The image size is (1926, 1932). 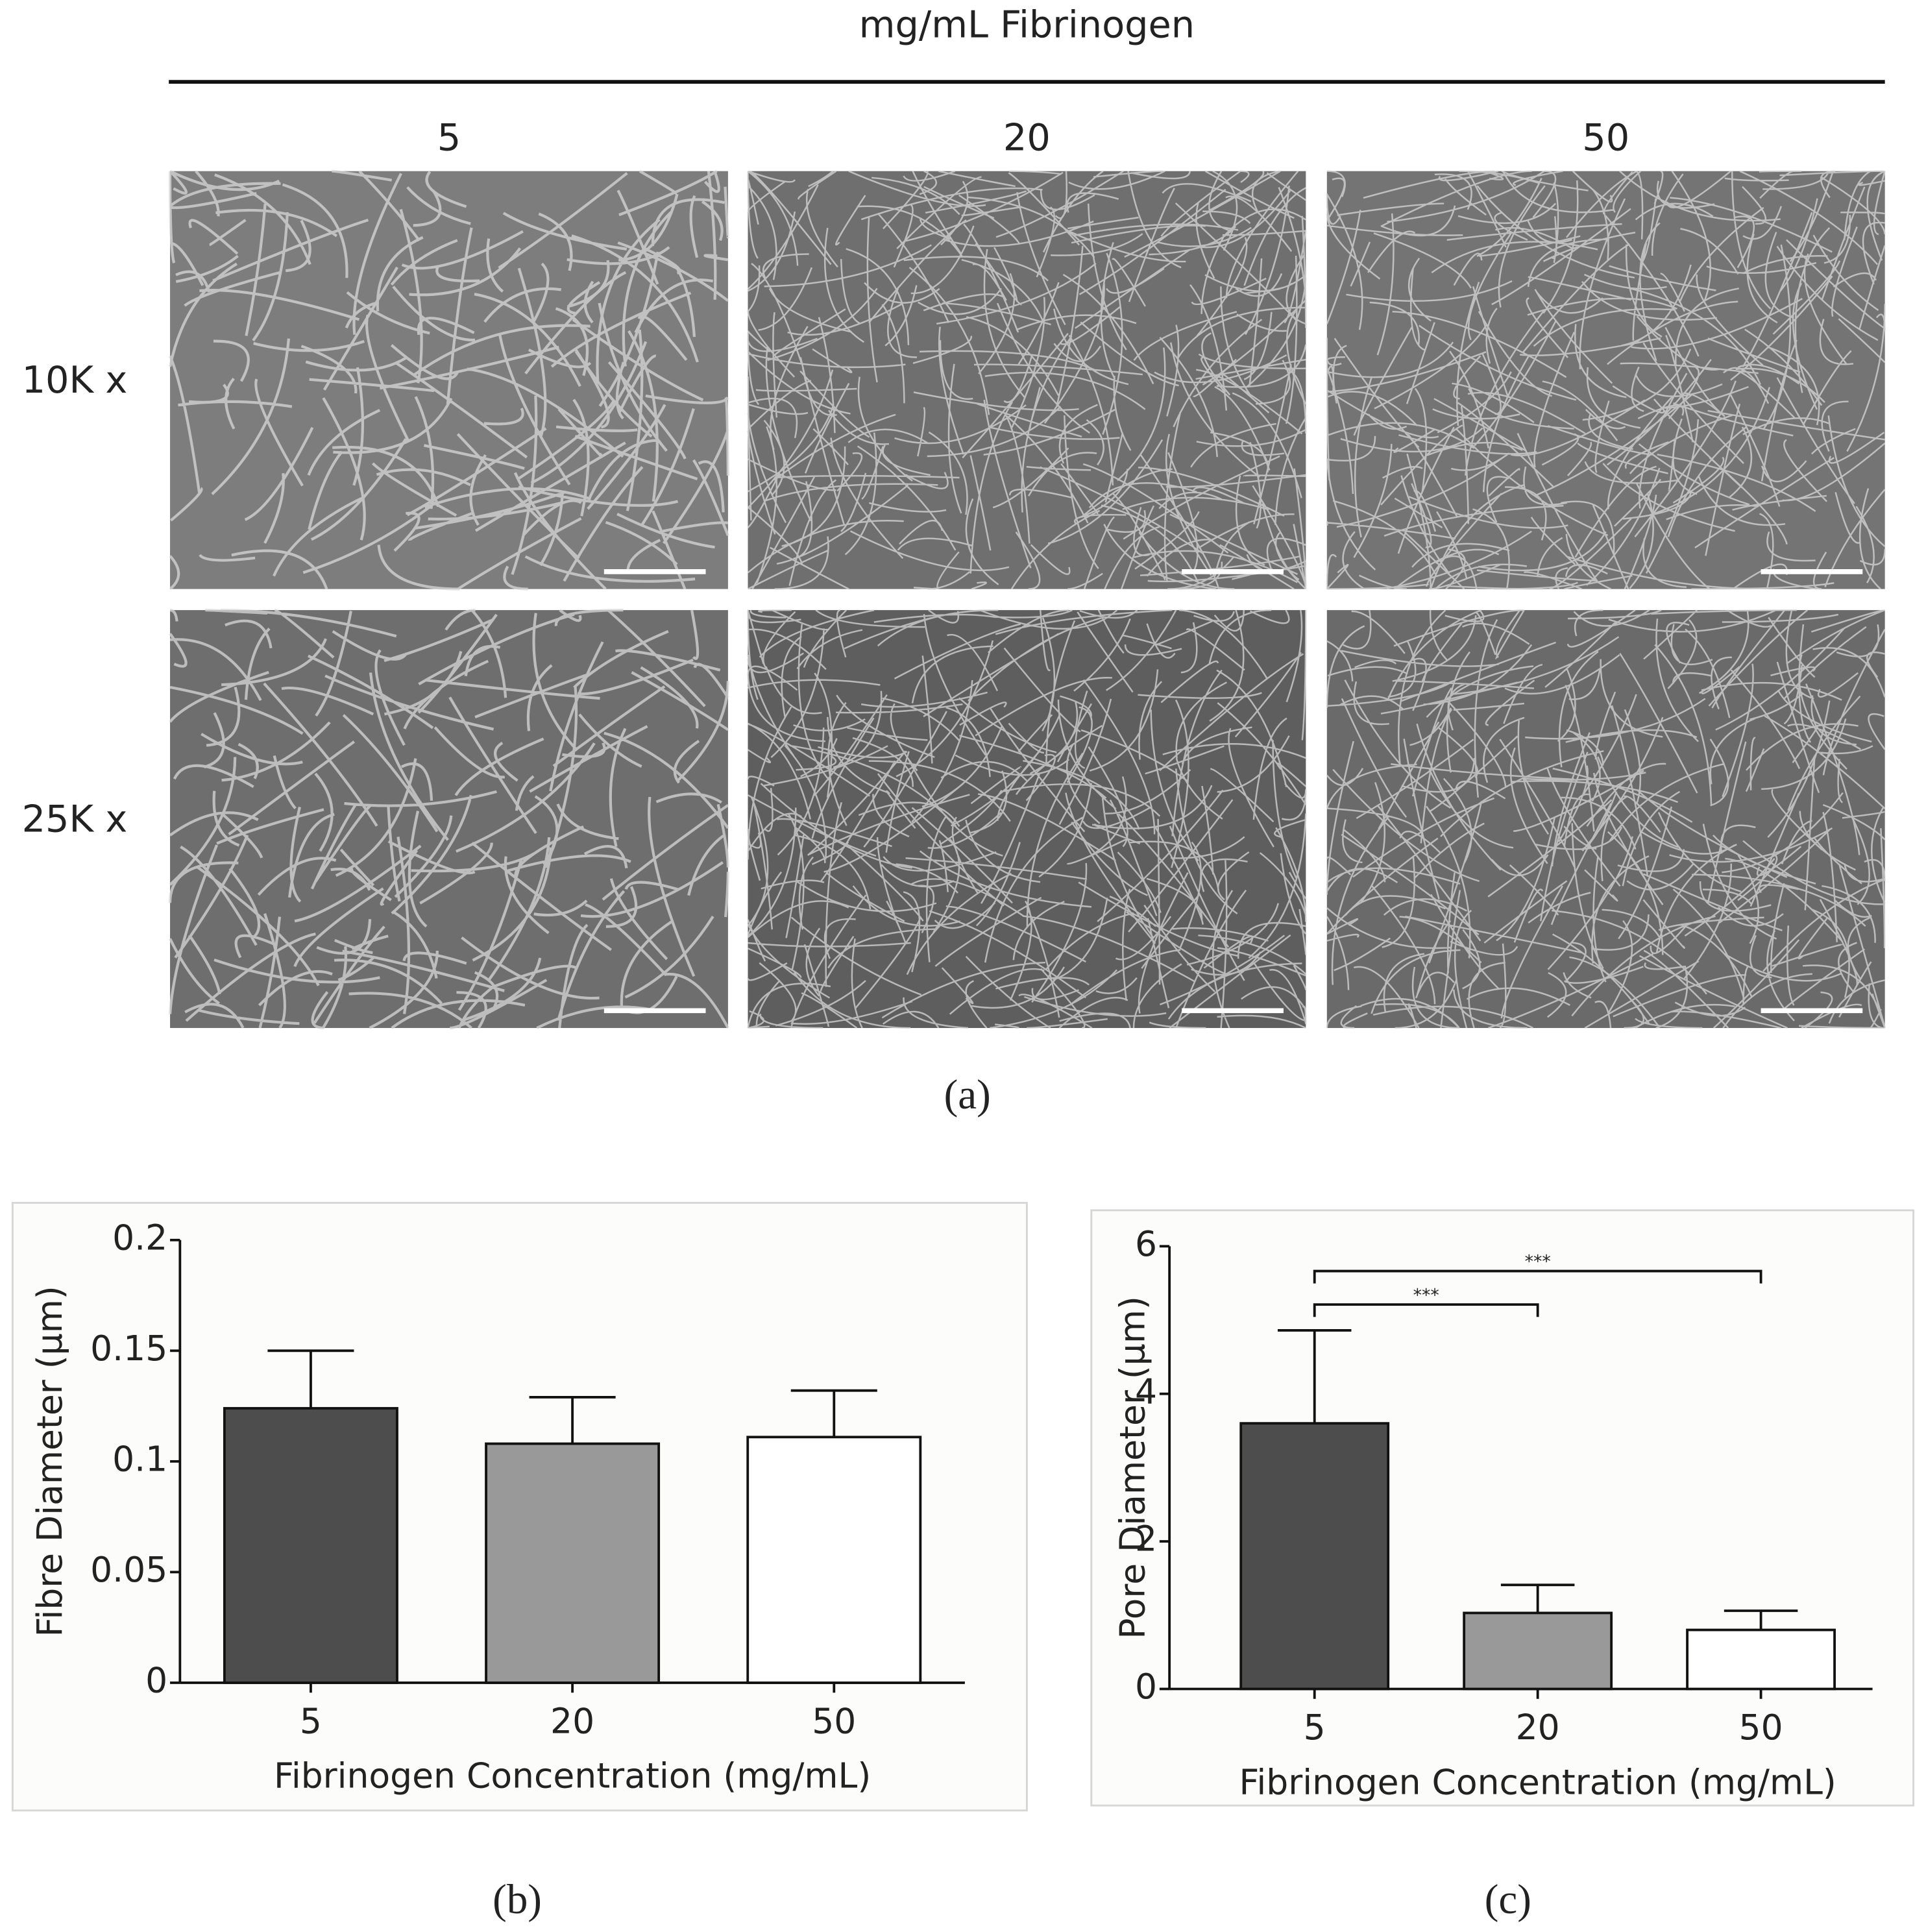 I want to click on y-tick-label: 0.2, so click(x=139, y=1237).